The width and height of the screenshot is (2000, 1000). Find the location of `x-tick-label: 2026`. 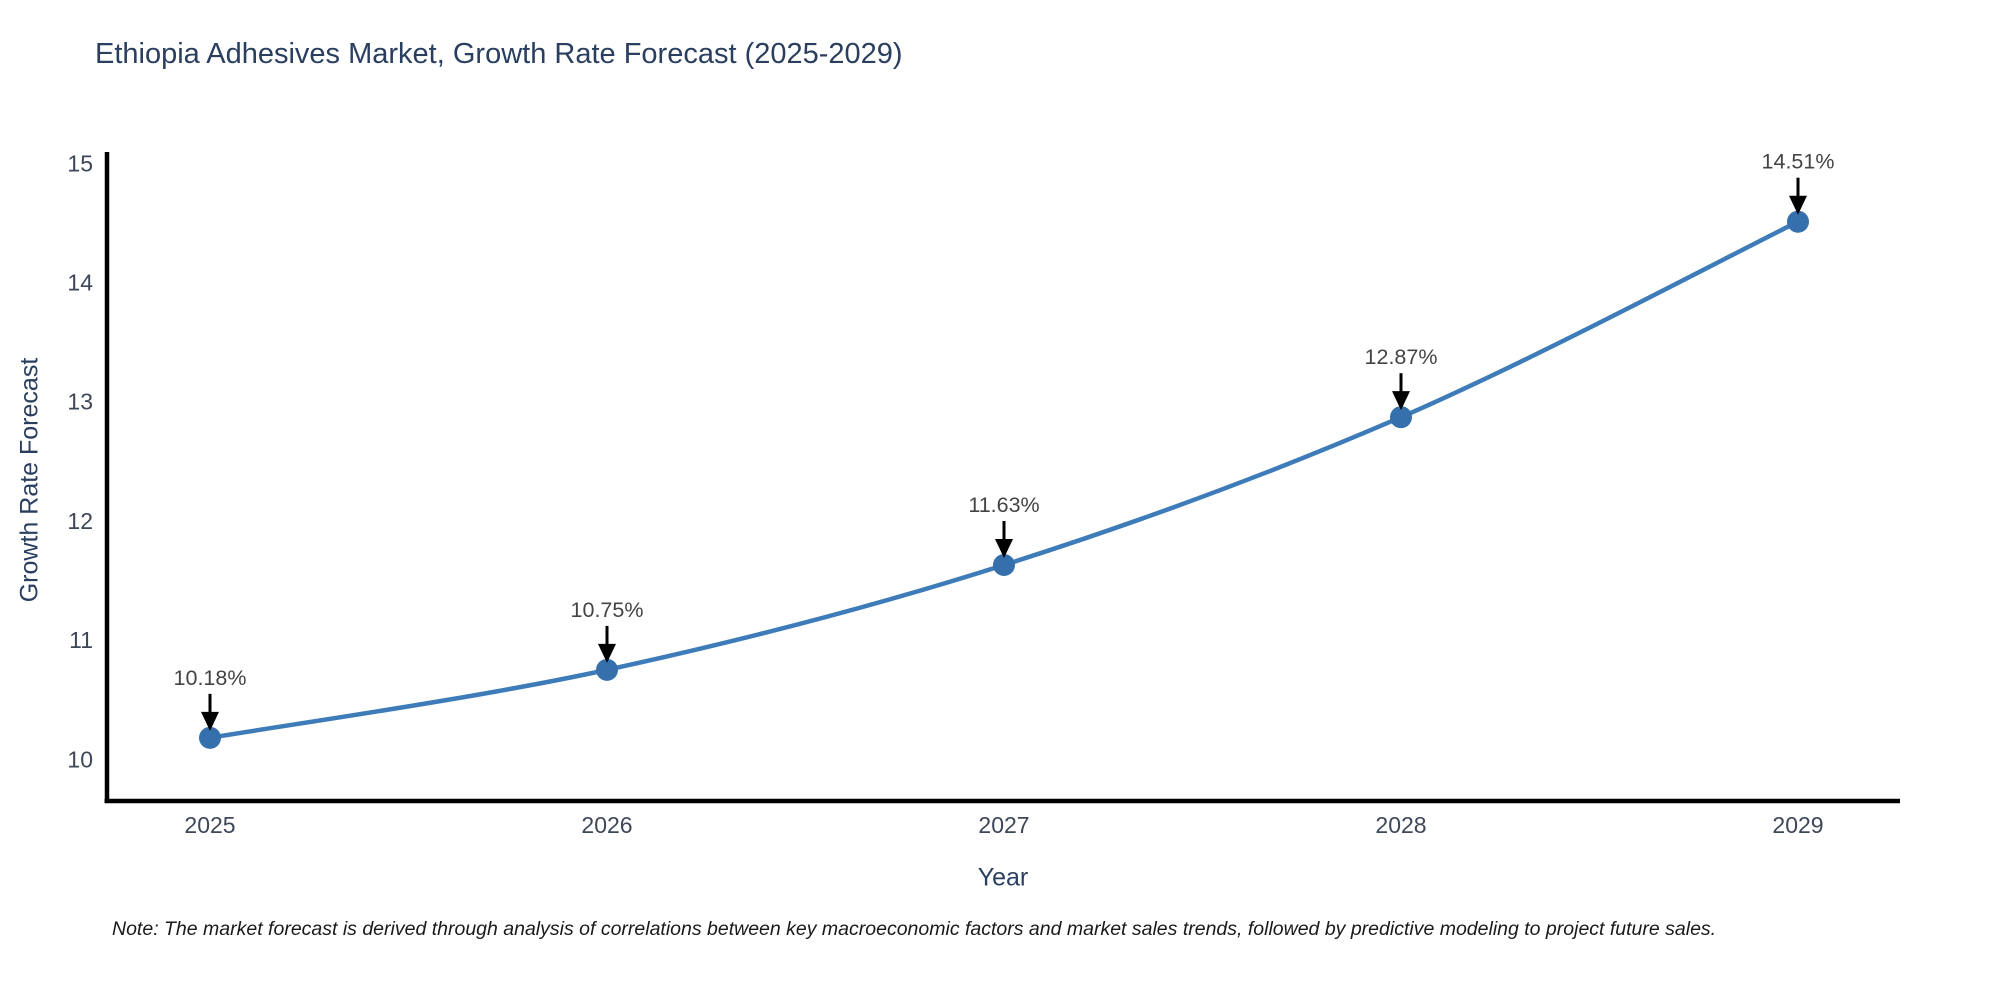

x-tick-label: 2026 is located at coordinates (606, 825).